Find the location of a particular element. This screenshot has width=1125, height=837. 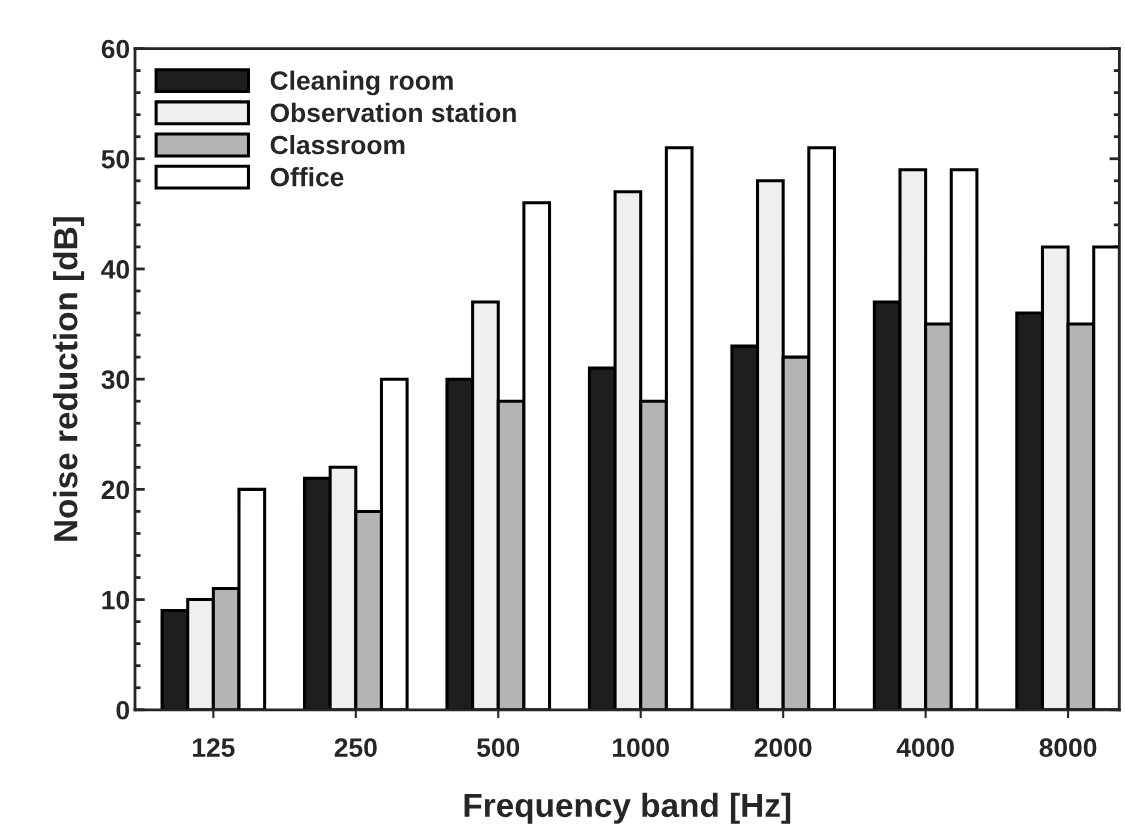

x-tick-label: 8000 is located at coordinates (1068, 747).